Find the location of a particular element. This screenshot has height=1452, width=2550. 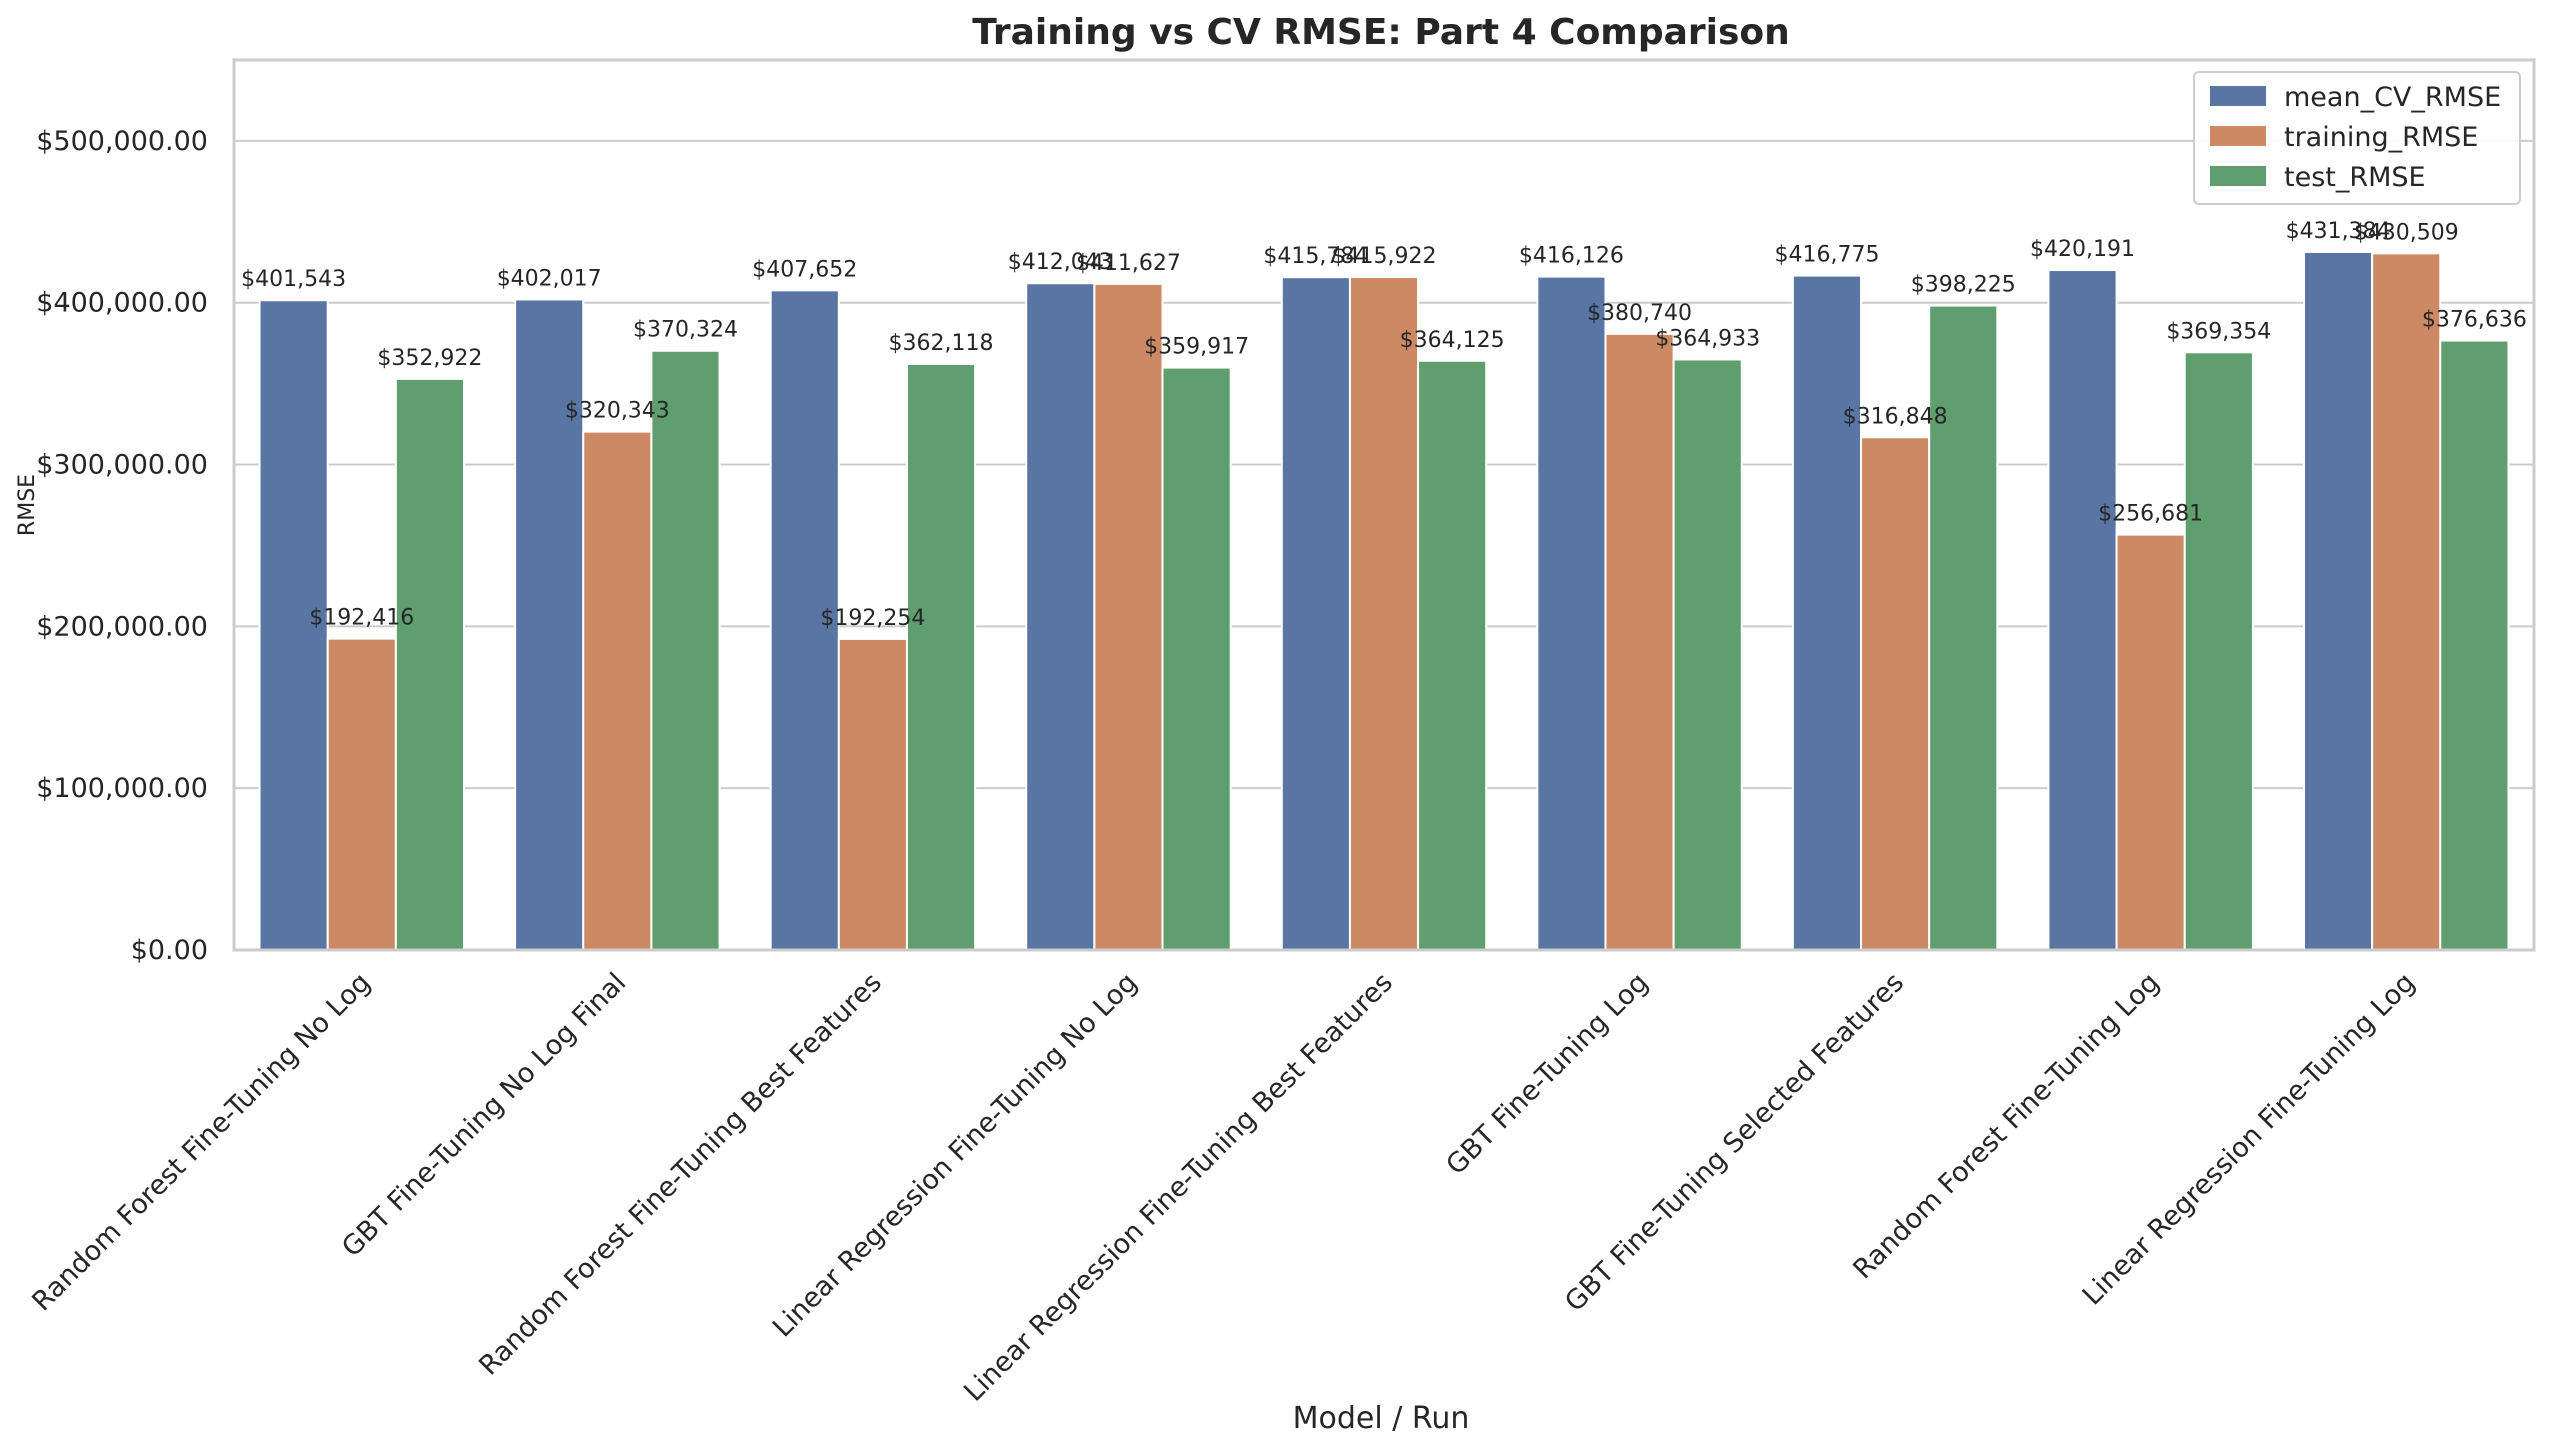

x-axis-label: Model / Run is located at coordinates (1381, 1418).